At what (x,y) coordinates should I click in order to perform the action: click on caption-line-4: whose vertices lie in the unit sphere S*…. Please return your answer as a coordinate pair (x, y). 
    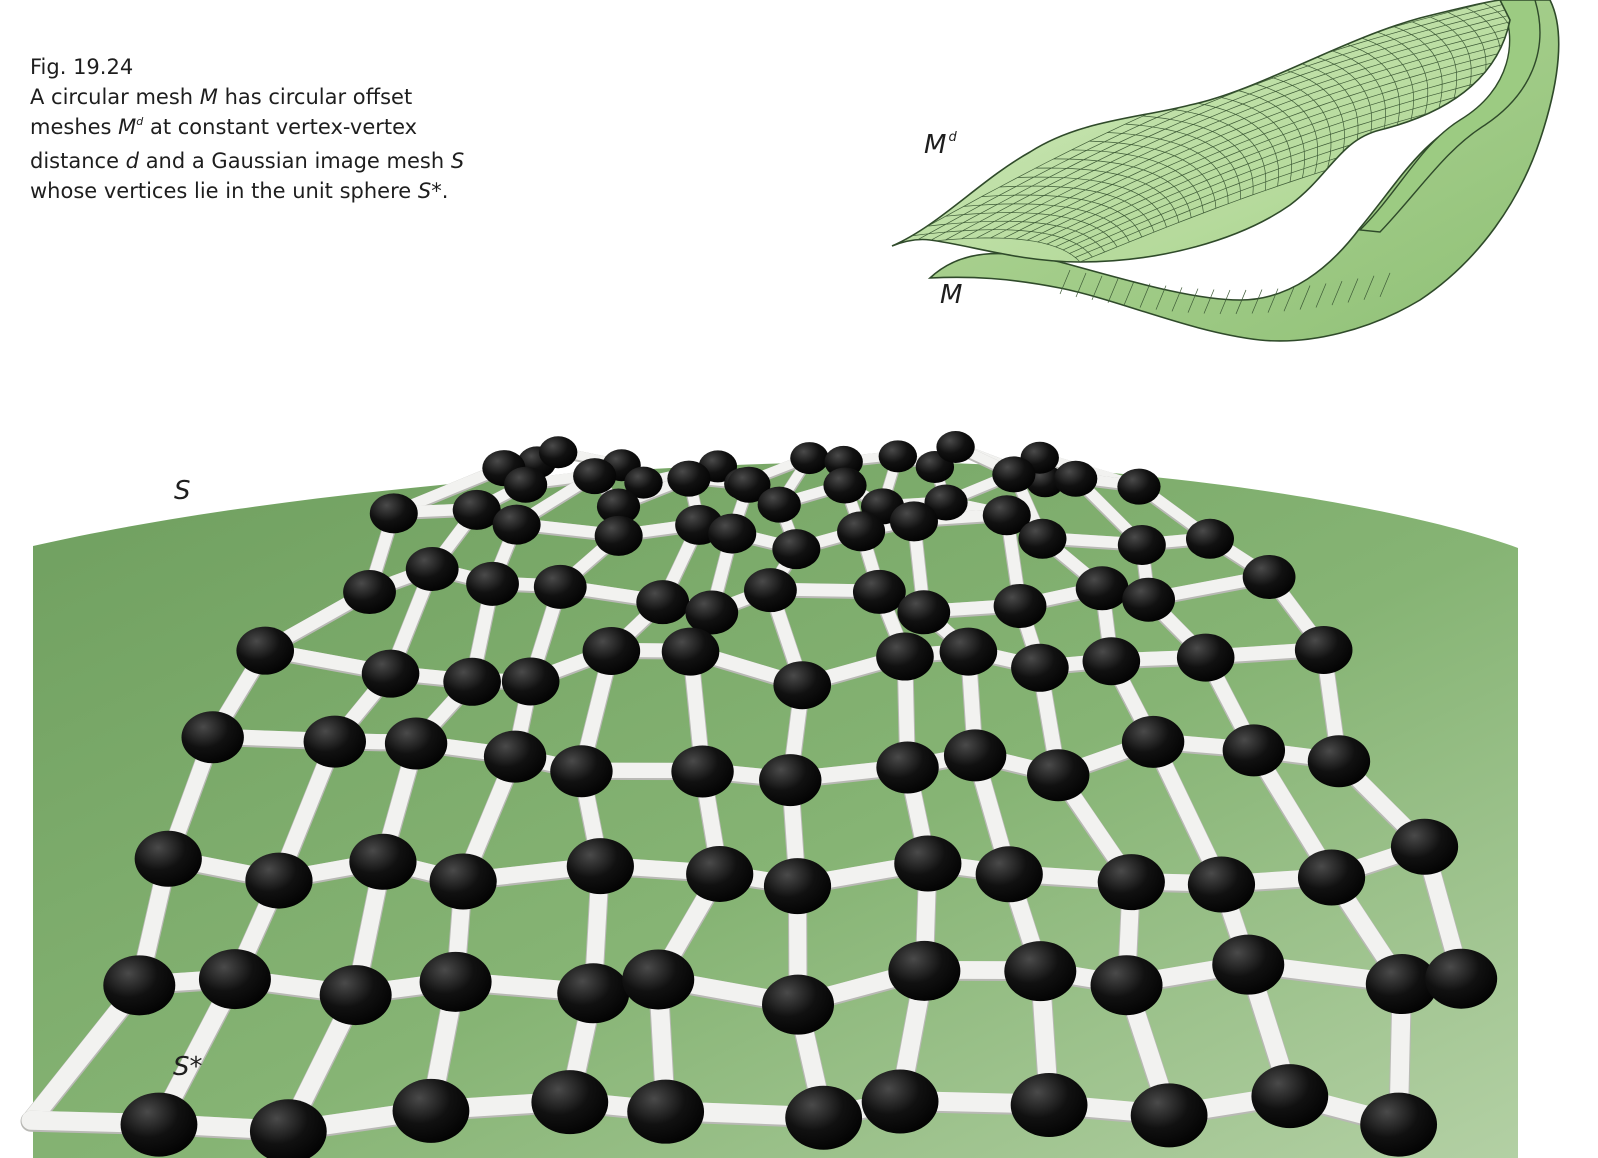
    Looking at the image, I should click on (239, 191).